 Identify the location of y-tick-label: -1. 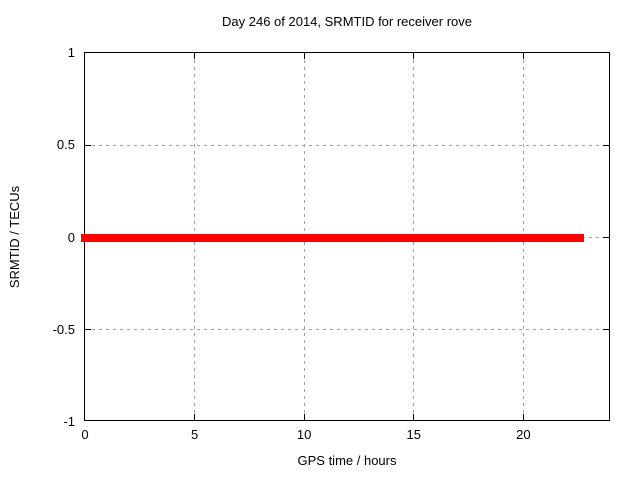
(69, 421).